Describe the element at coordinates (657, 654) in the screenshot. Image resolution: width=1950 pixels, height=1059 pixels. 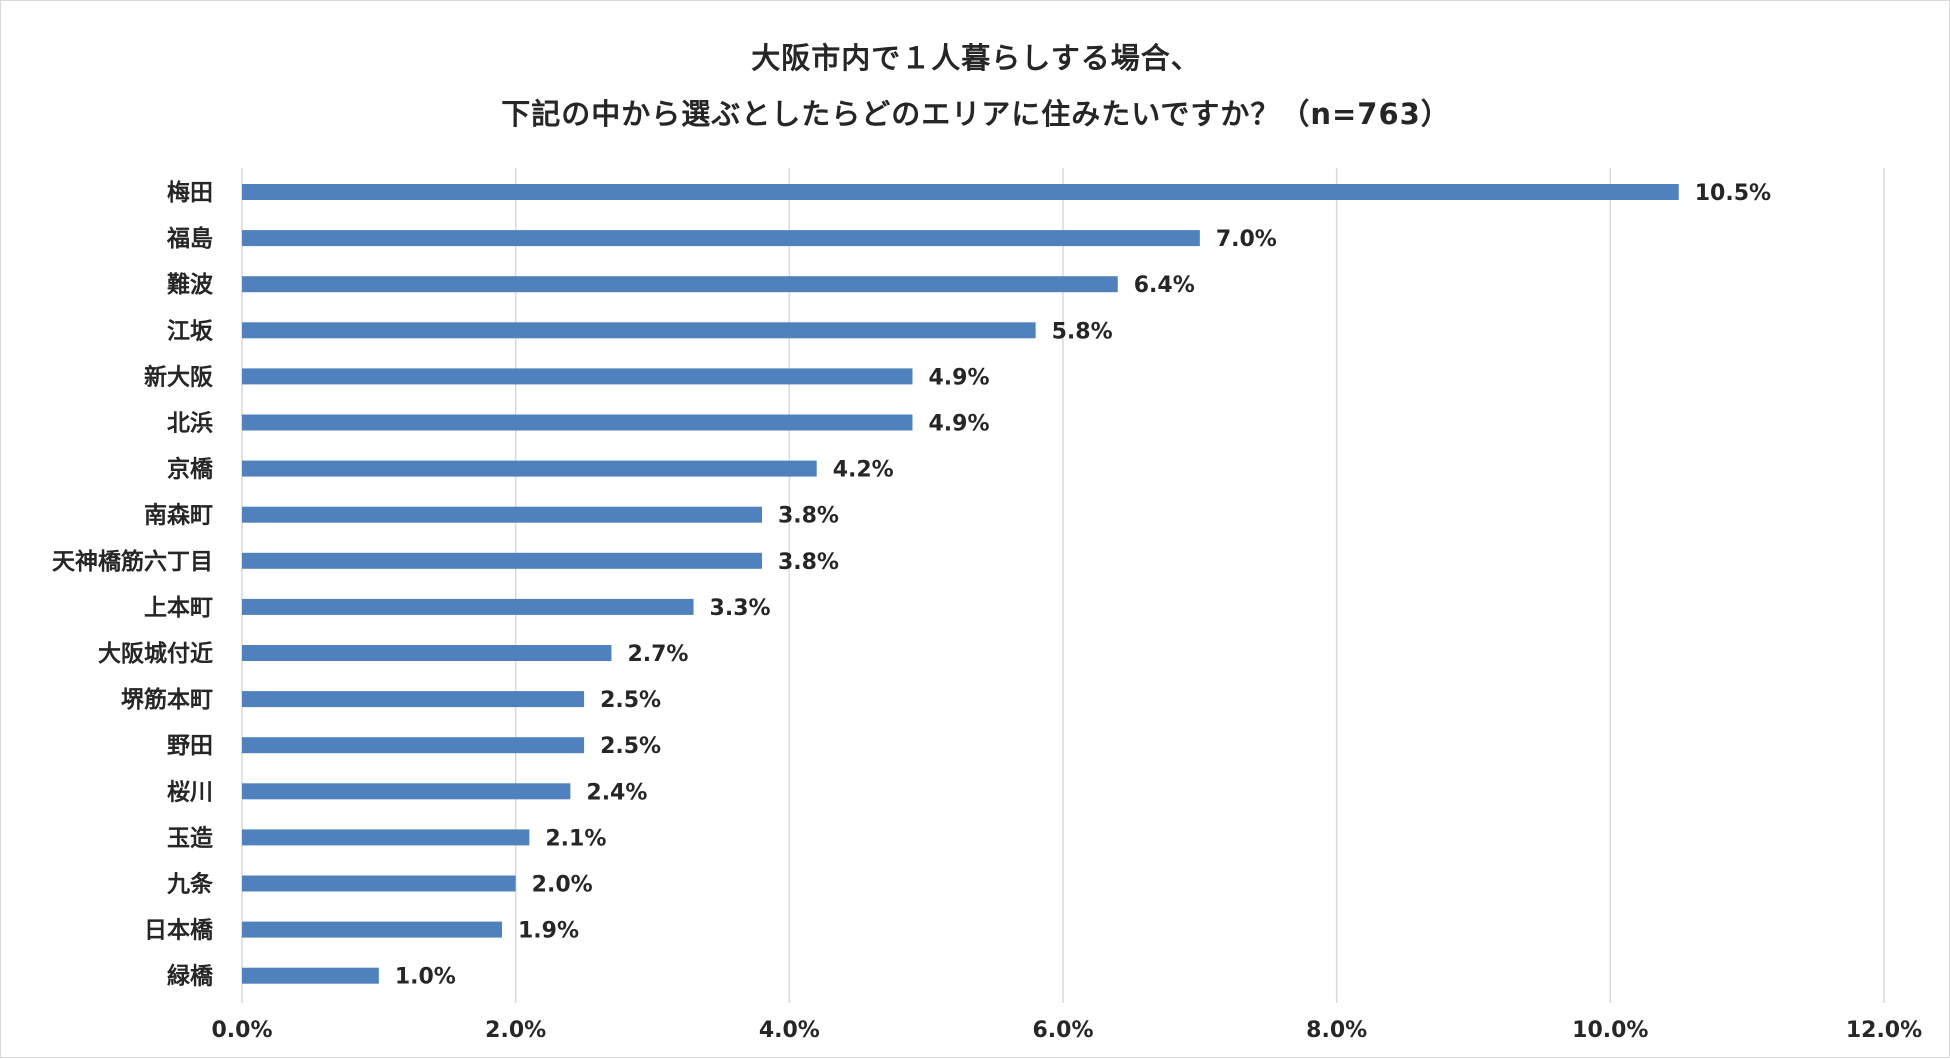
I see `data-label: 2.7%` at that location.